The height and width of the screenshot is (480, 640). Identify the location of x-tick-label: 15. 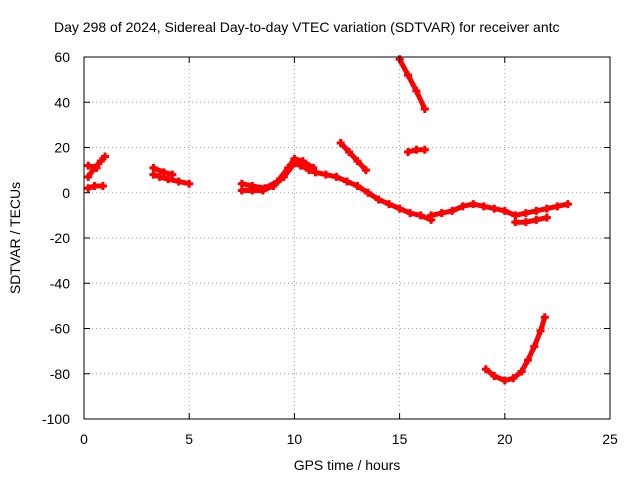
(400, 439).